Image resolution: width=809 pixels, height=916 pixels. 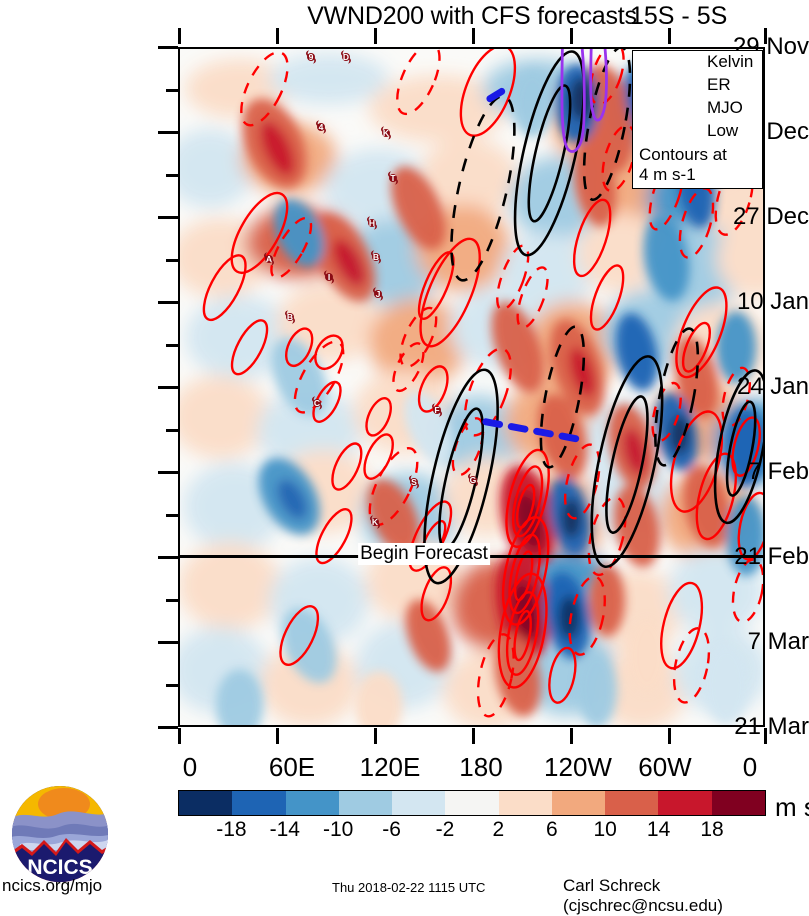 What do you see at coordinates (725, 107) in the screenshot?
I see `legend-label-mjo: MJO` at bounding box center [725, 107].